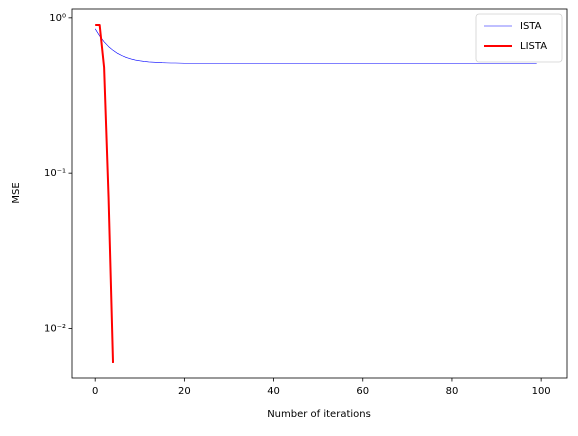 This screenshot has width=578, height=436. Describe the element at coordinates (95, 391) in the screenshot. I see `x-tick-label: 0` at that location.